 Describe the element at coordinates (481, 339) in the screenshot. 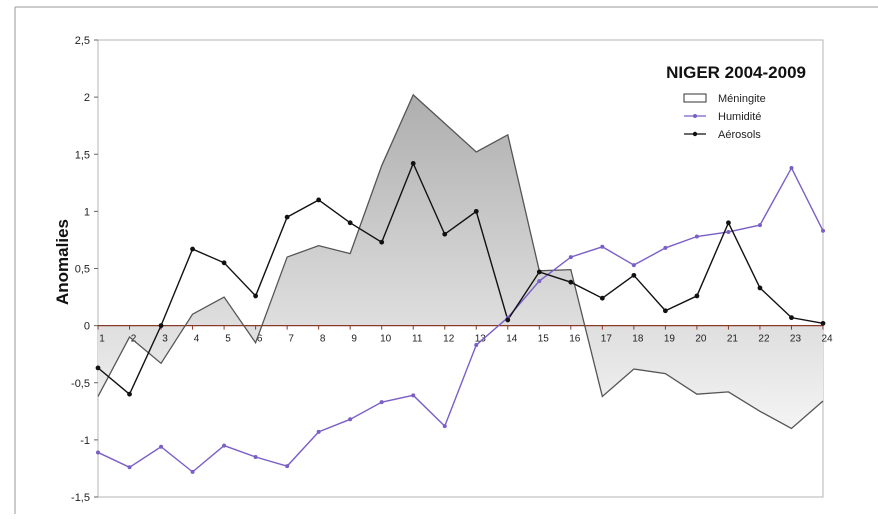

I see `x-tick-label: 13` at that location.